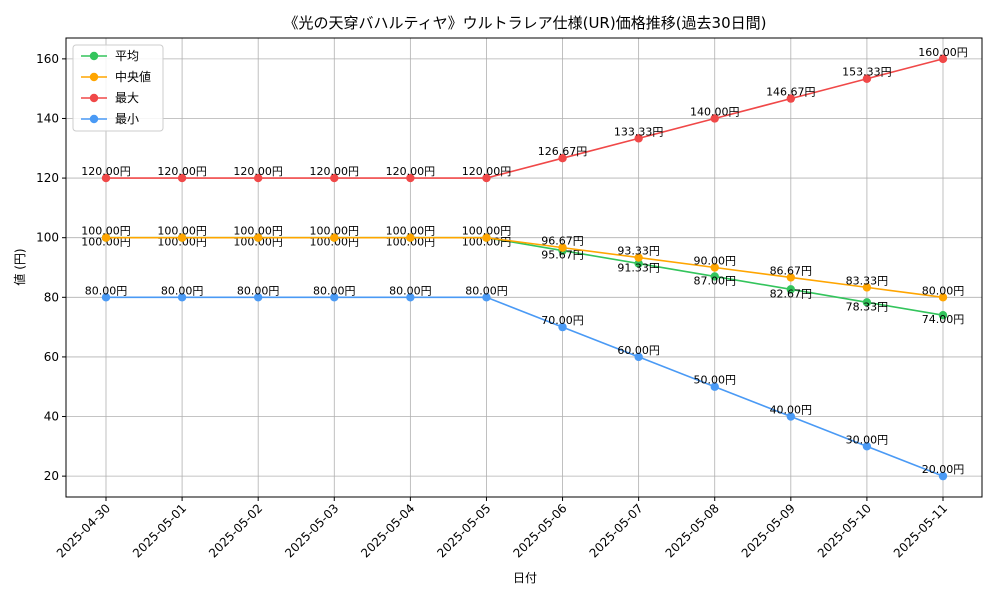 The image size is (1000, 605). I want to click on data-label: 153.33円, so click(867, 72).